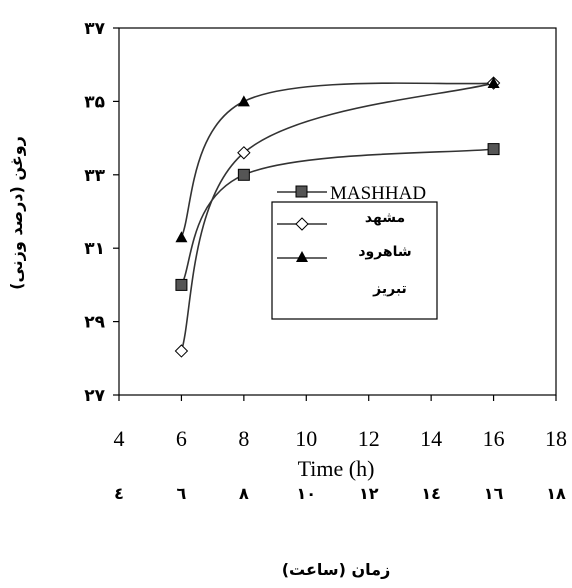 The height and width of the screenshot is (588, 572). Describe the element at coordinates (94, 249) in the screenshot. I see `y-tick-label: ۳۱` at that location.